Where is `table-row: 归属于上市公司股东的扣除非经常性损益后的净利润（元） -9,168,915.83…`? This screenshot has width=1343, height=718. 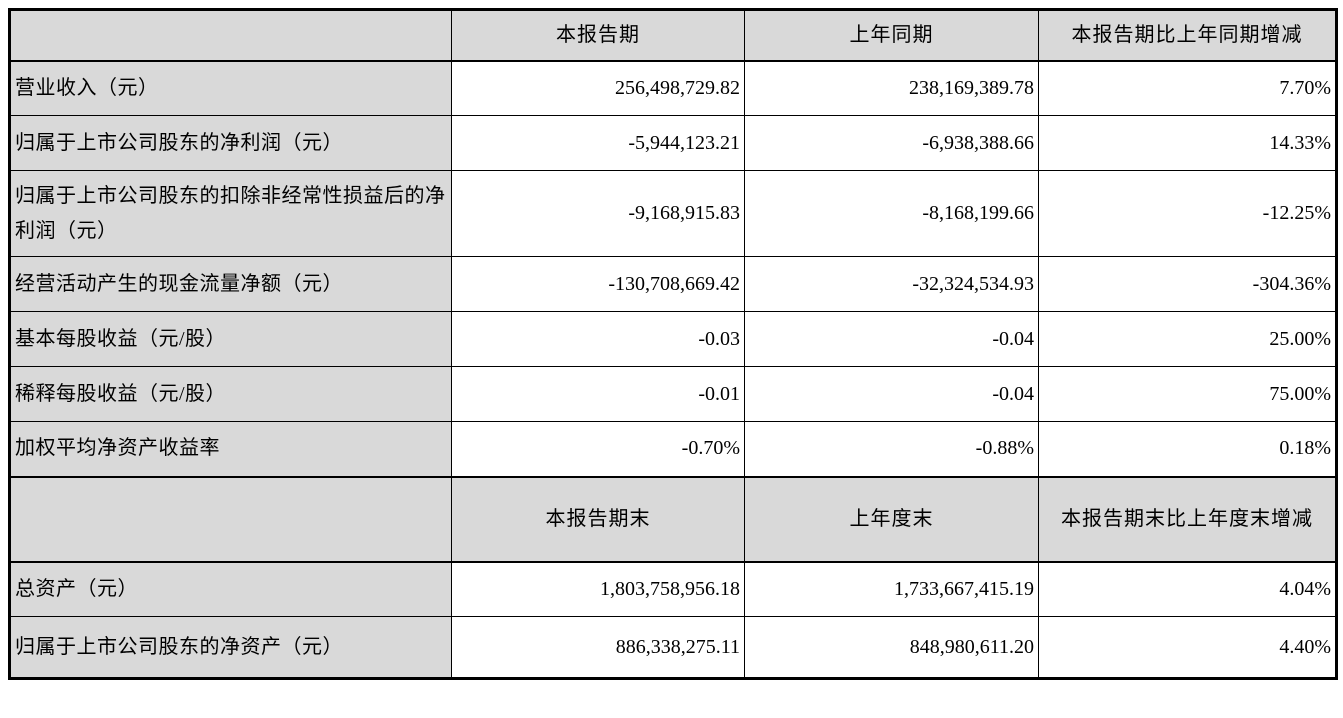 table-row: 归属于上市公司股东的扣除非经常性损益后的净利润（元） -9,168,915.83… is located at coordinates (673, 213).